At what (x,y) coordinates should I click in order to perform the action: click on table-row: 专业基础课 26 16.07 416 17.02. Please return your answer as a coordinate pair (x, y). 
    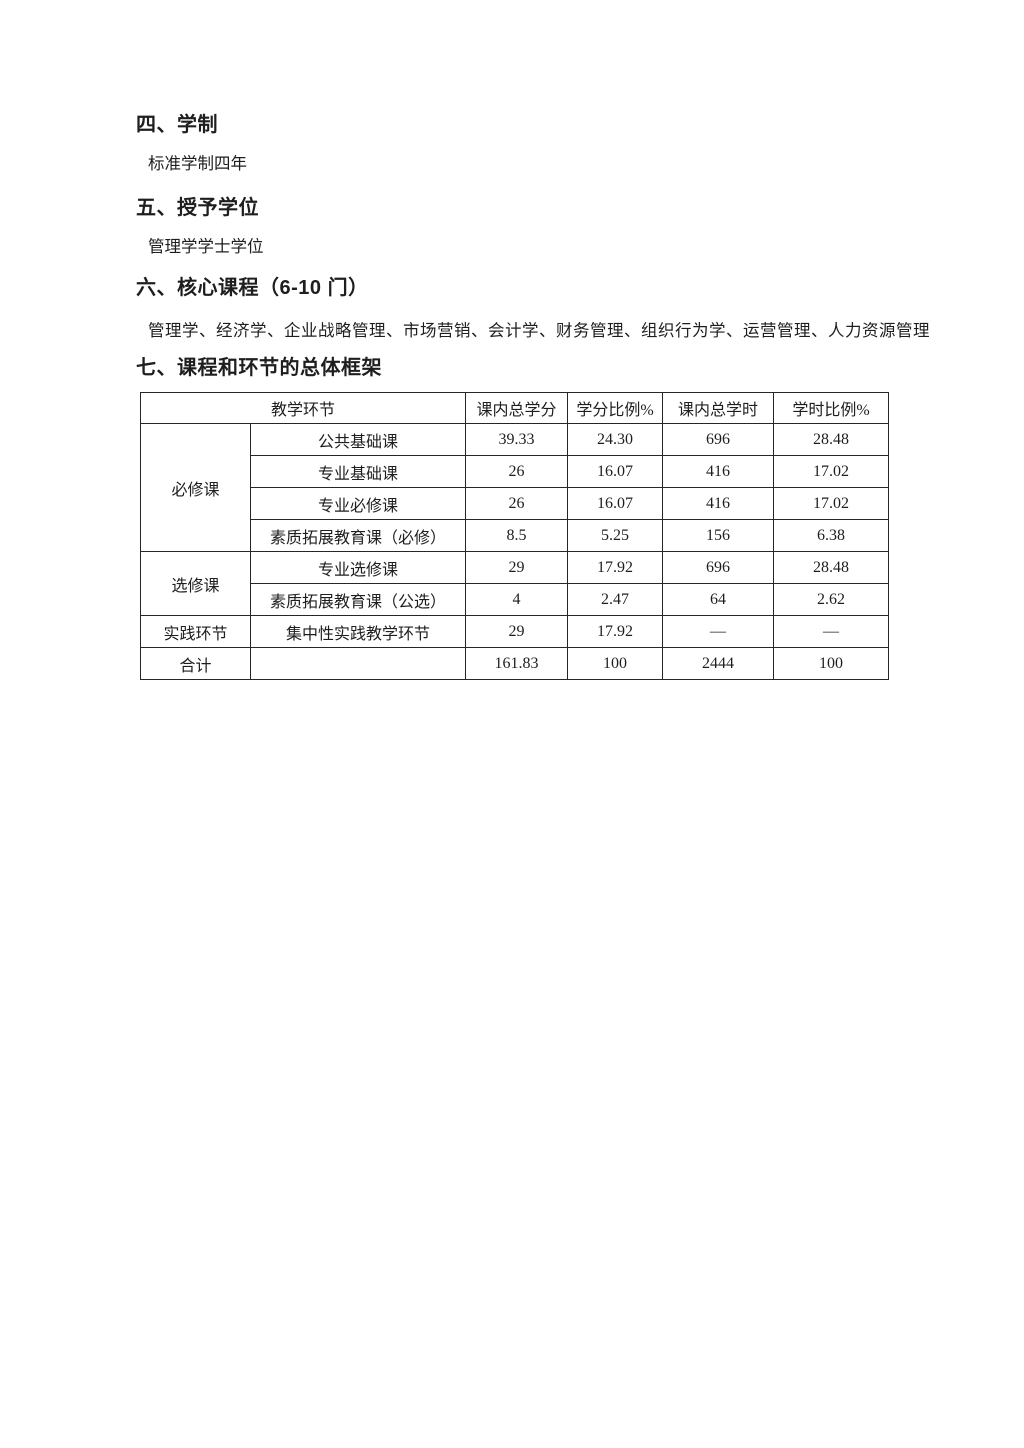
    Looking at the image, I should click on (515, 471).